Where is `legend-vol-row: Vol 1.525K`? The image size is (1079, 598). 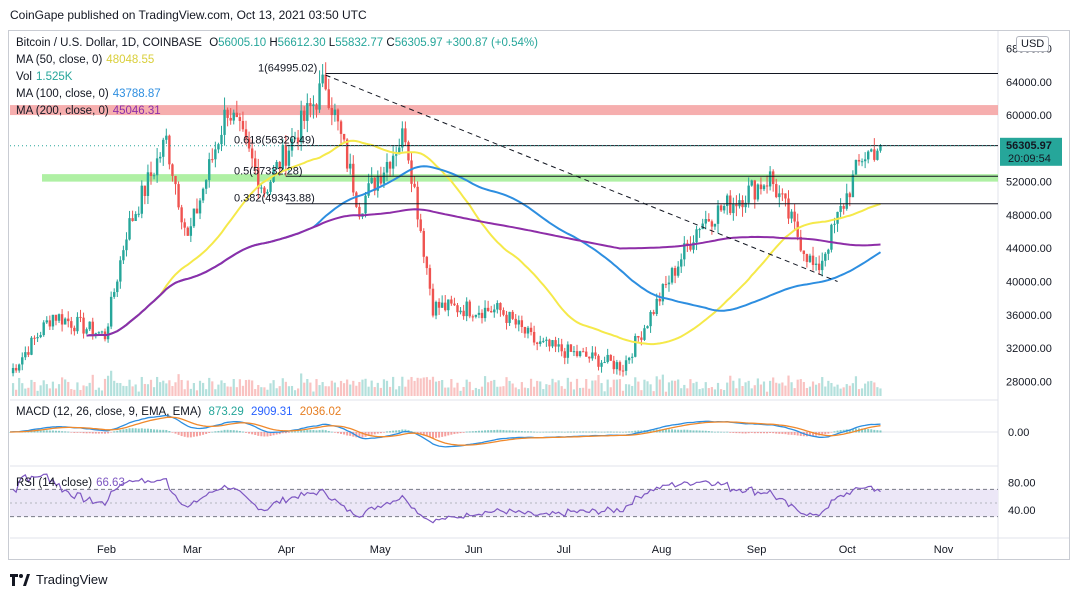 legend-vol-row: Vol 1.525K is located at coordinates (44, 77).